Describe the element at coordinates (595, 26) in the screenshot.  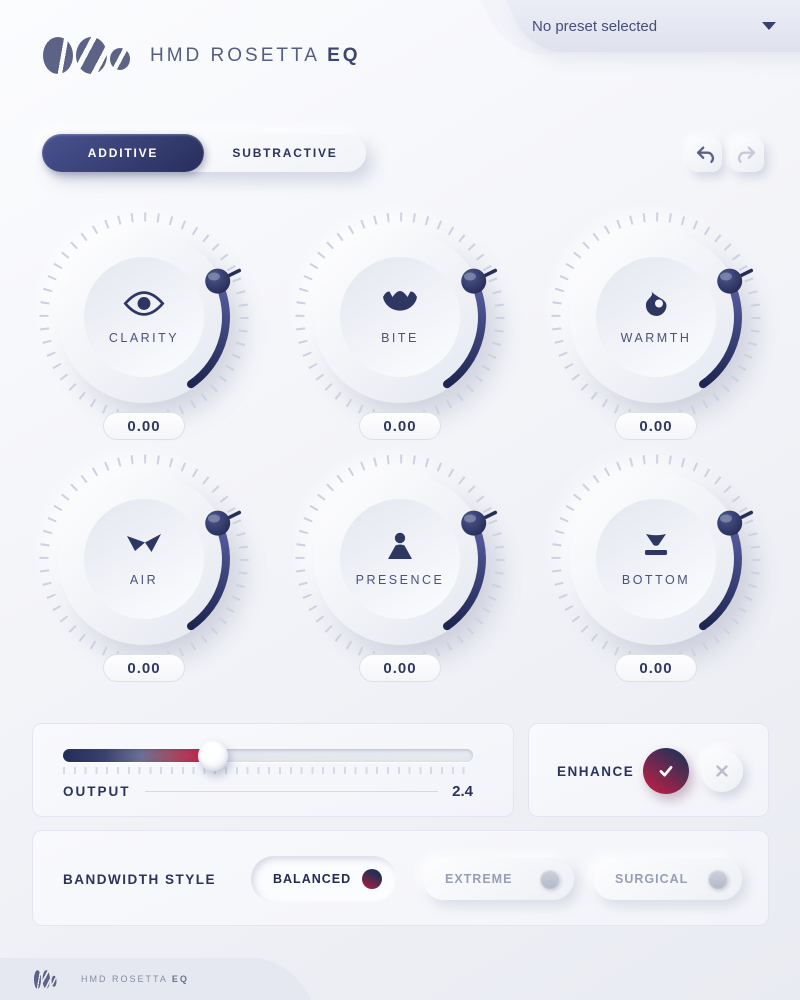
I see `preset-label: No preset selected` at that location.